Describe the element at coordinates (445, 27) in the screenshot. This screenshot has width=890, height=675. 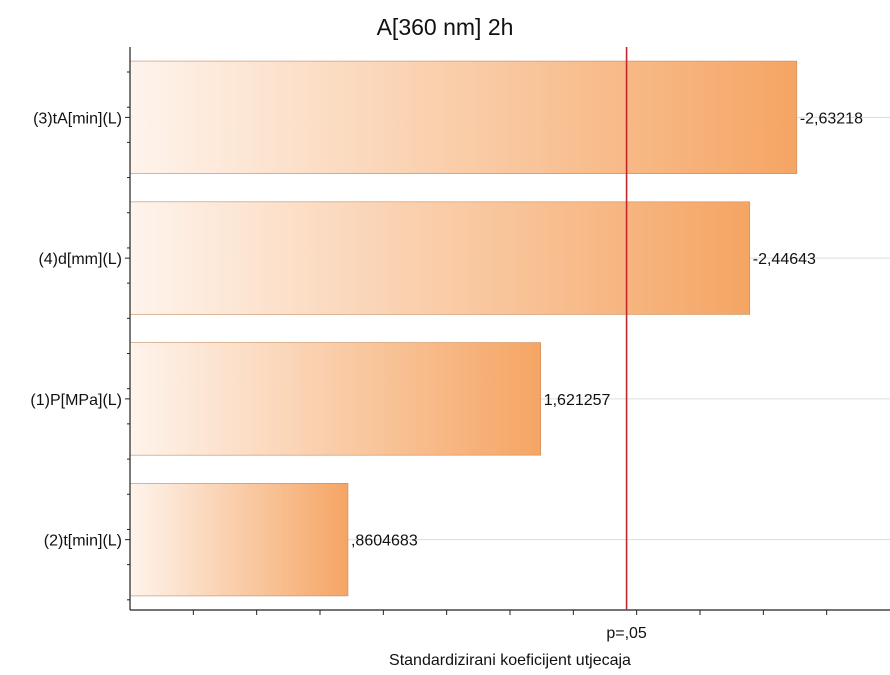
I see `chart-title: A[360 nm] 2h` at that location.